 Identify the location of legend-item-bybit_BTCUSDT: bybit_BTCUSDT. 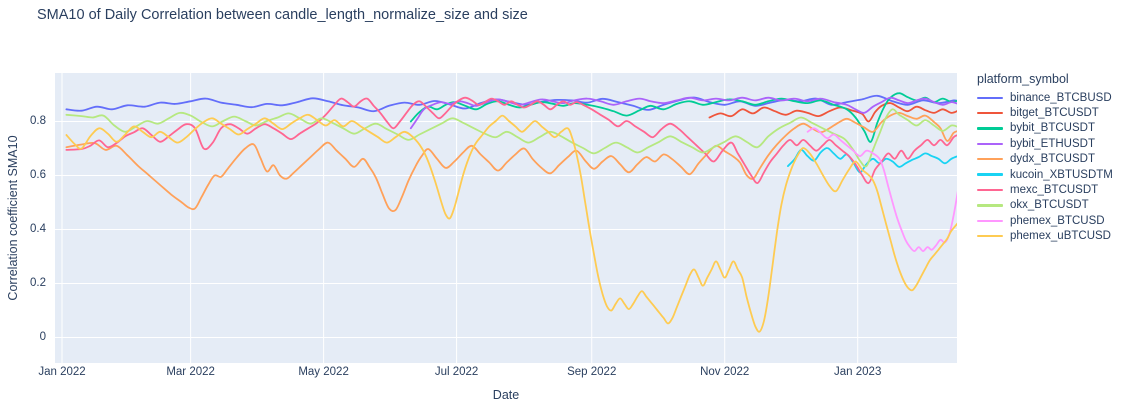
(1045, 128).